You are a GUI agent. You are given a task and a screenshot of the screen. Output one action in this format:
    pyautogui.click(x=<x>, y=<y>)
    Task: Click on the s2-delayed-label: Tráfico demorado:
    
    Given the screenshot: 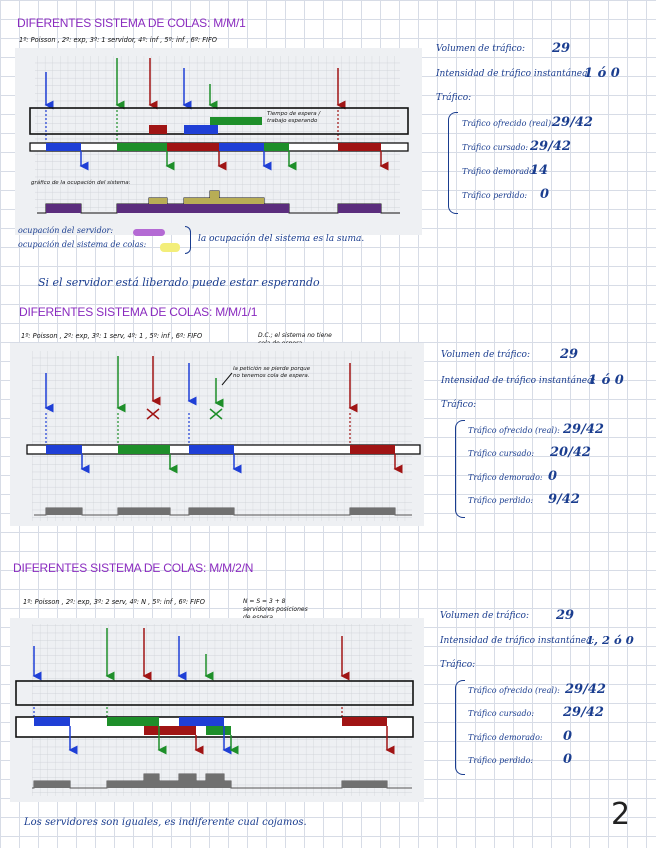 What is the action you would take?
    pyautogui.click(x=505, y=477)
    